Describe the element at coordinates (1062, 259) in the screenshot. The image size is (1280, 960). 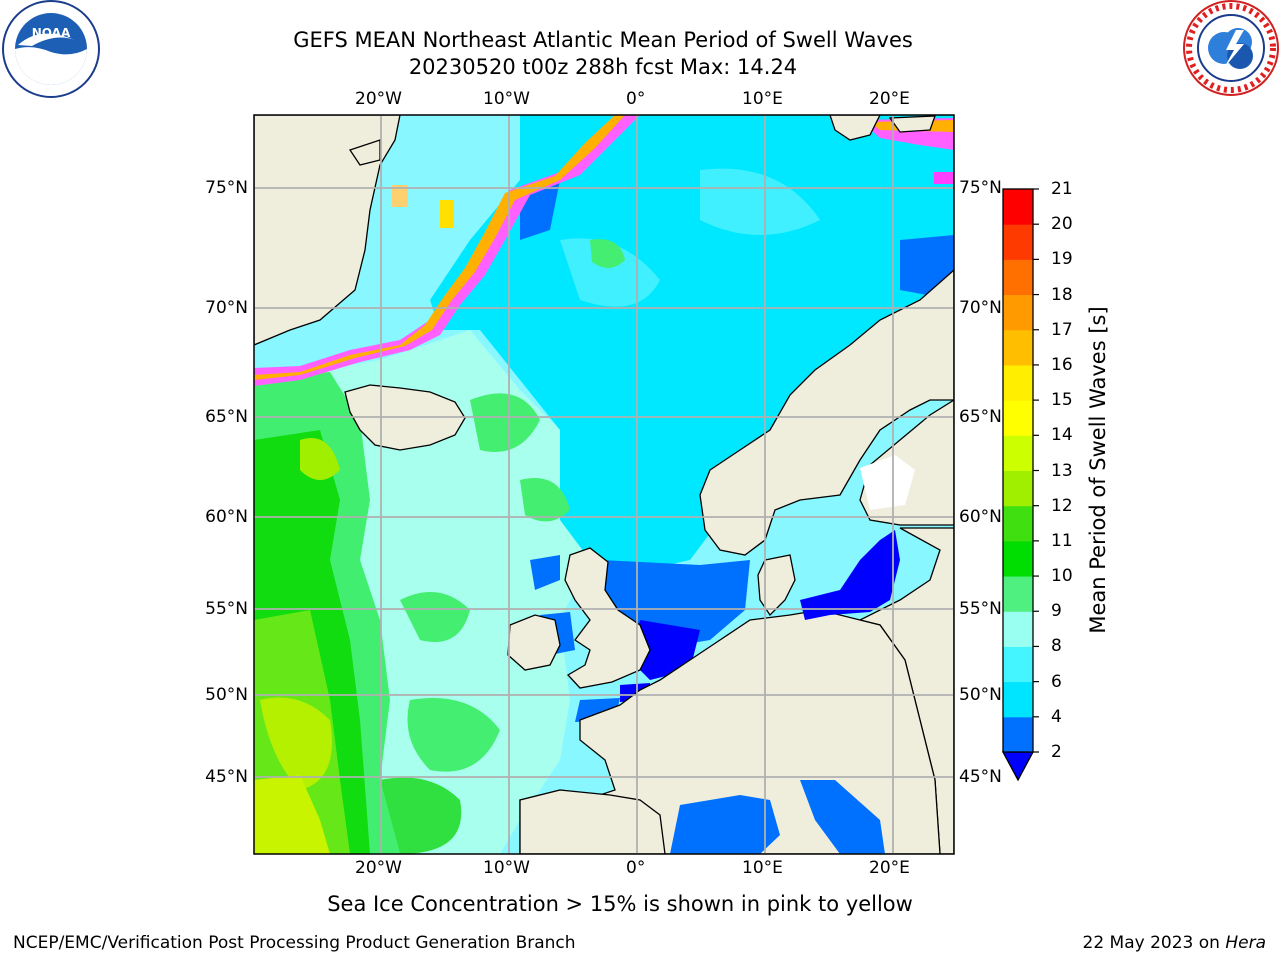
I see `colorbar-tick-label: 19` at that location.